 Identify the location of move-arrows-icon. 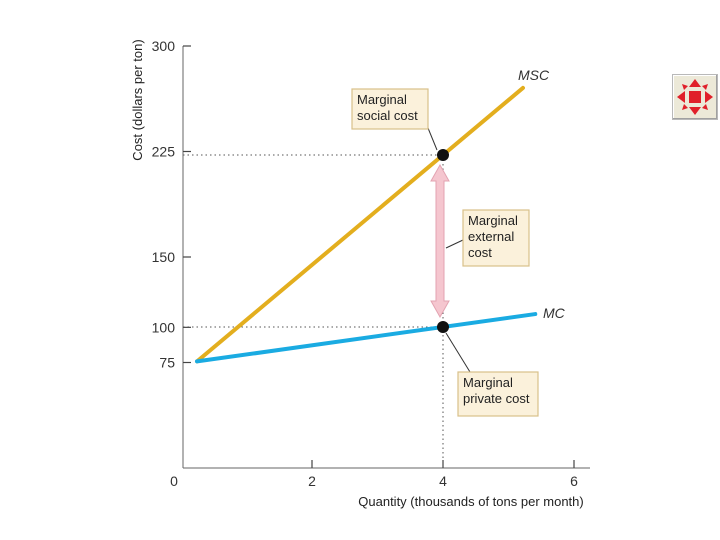
(695, 97).